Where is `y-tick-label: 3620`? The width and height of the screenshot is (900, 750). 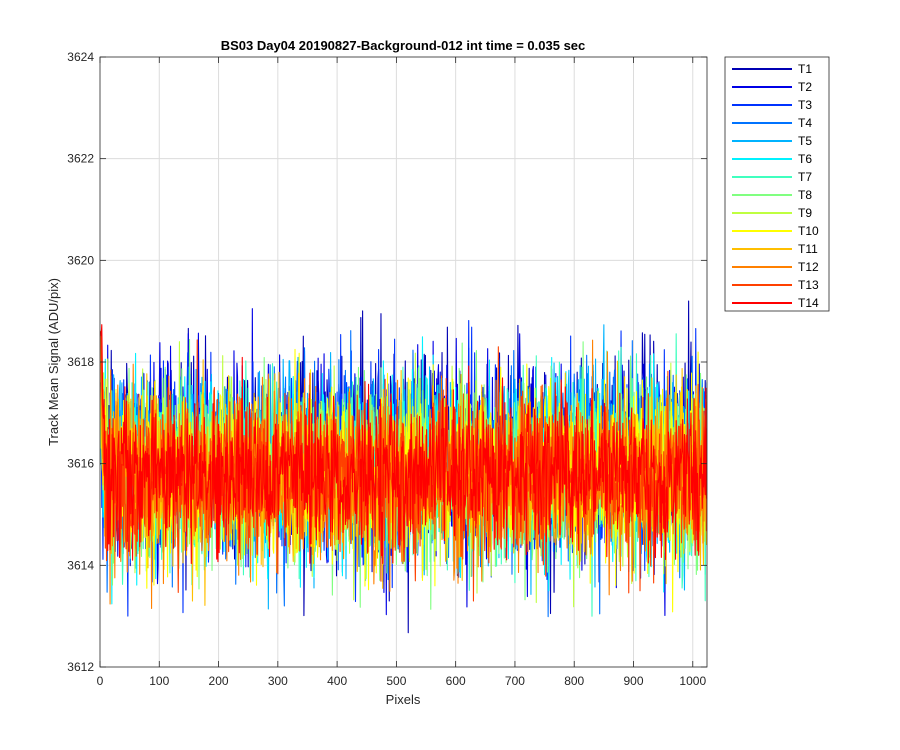
y-tick-label: 3620 is located at coordinates (80, 260).